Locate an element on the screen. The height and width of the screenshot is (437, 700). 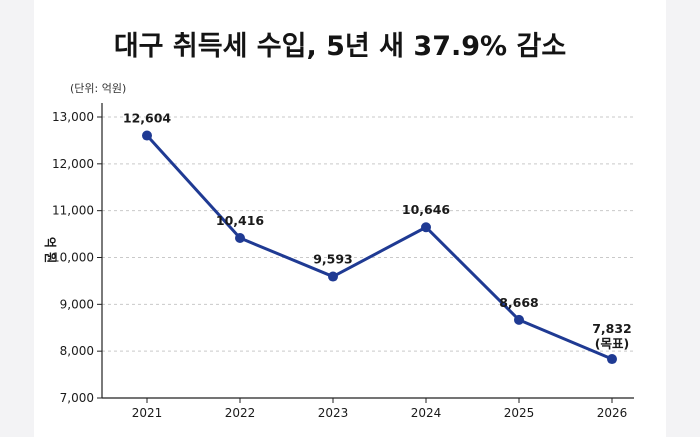
y-tick-label: 10,000 is located at coordinates (73, 258).